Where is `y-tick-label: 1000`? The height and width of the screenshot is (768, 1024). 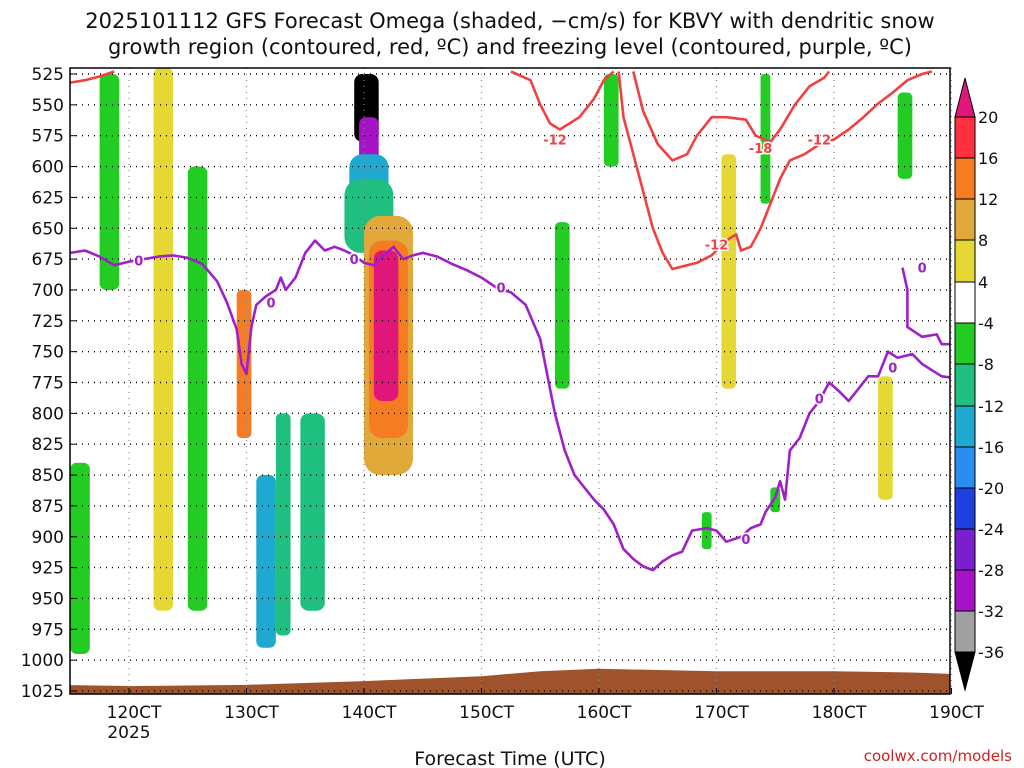
y-tick-label: 1000 is located at coordinates (42, 661).